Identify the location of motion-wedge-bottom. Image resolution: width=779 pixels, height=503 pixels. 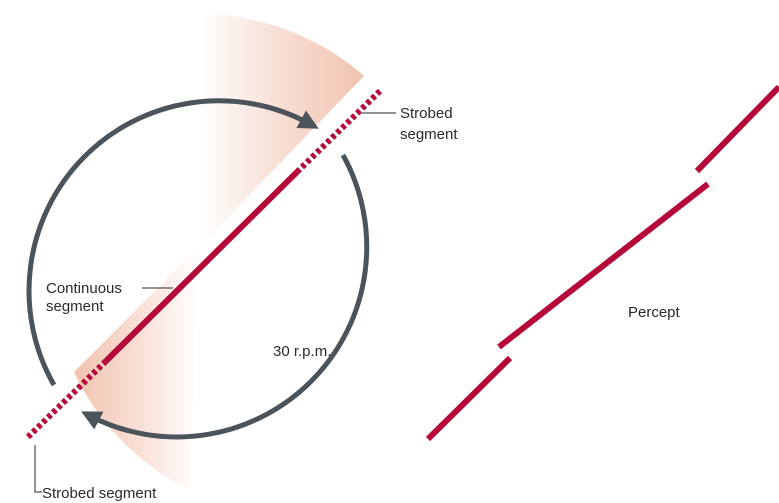
(136, 369).